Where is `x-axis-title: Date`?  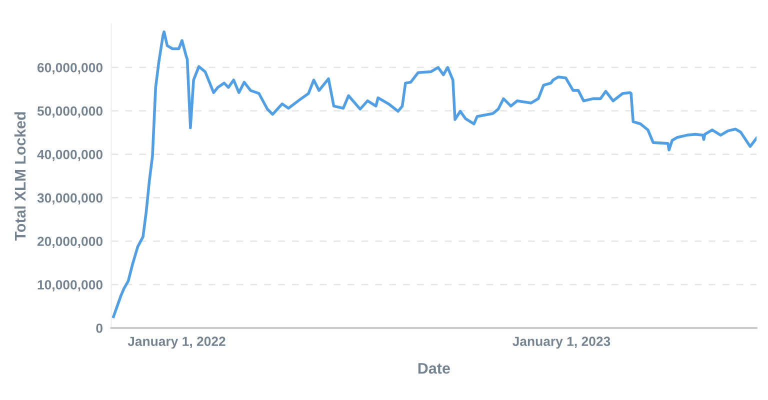
x-axis-title: Date is located at coordinates (434, 368).